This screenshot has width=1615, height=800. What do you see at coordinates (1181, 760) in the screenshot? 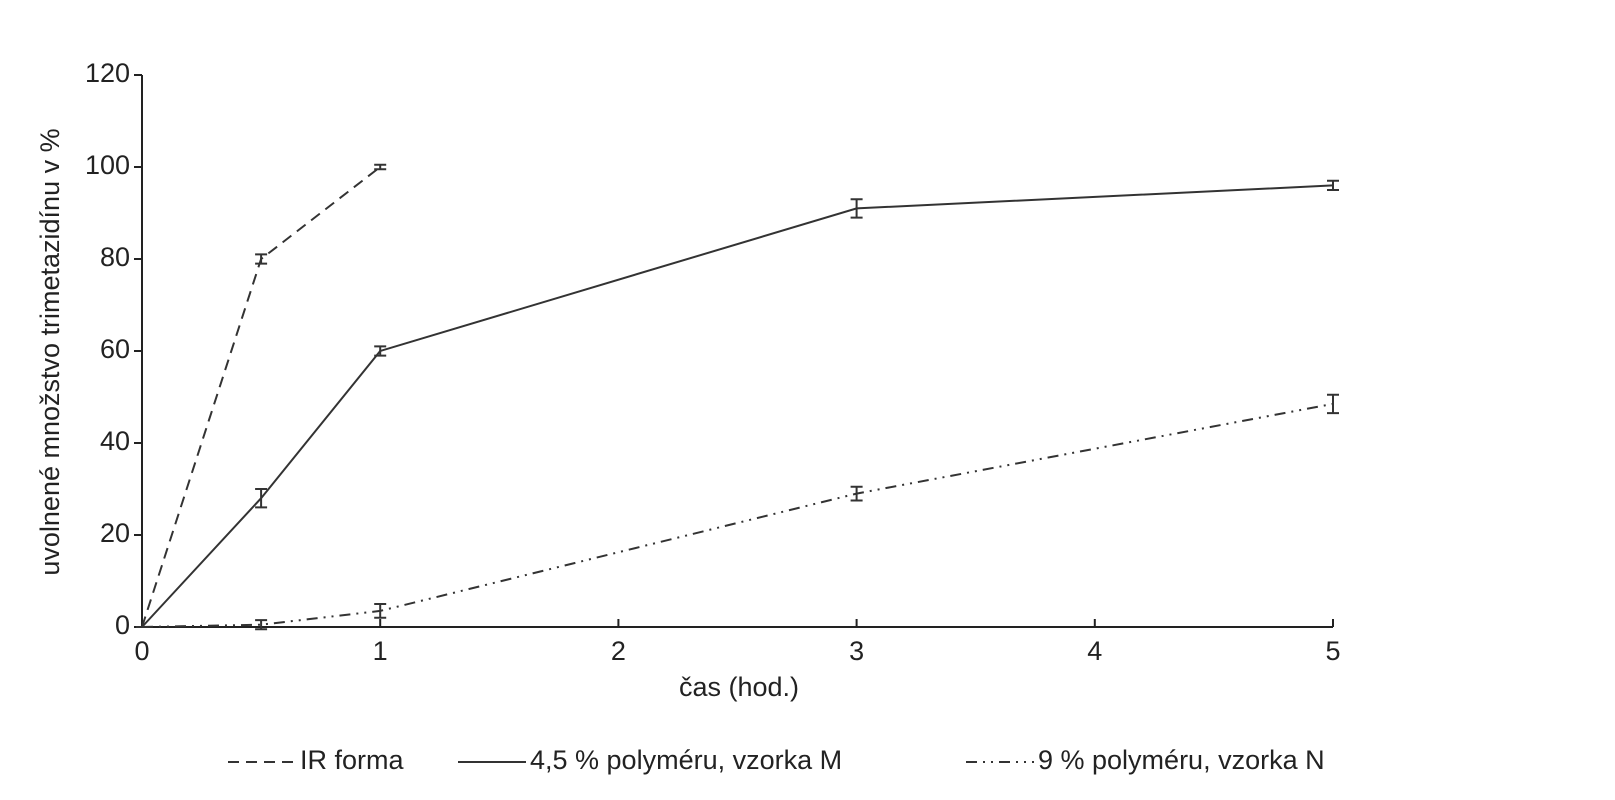
I see `legend-label: 9 % polyméru, vzorka N` at bounding box center [1181, 760].